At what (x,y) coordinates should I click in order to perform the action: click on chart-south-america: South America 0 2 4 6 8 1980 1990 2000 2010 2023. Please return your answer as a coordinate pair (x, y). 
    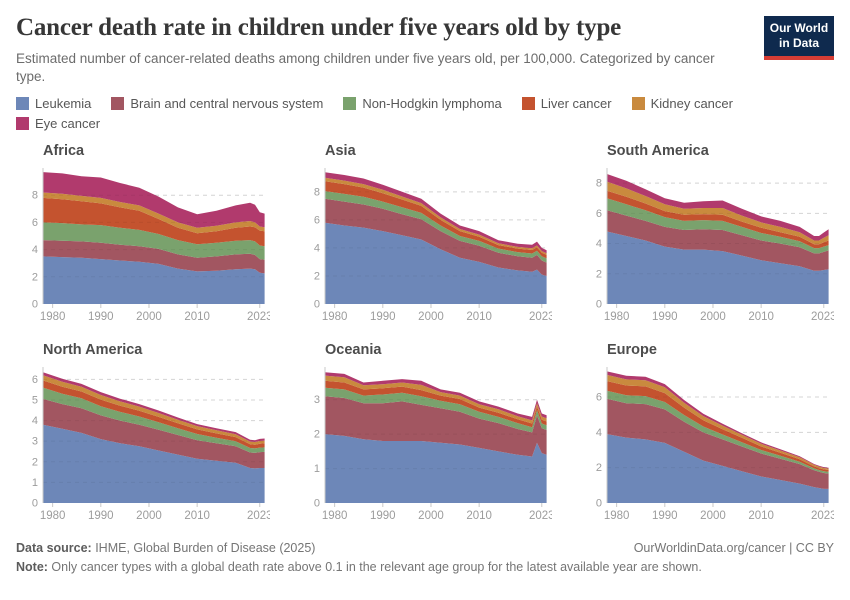
    Looking at the image, I should click on (707, 236).